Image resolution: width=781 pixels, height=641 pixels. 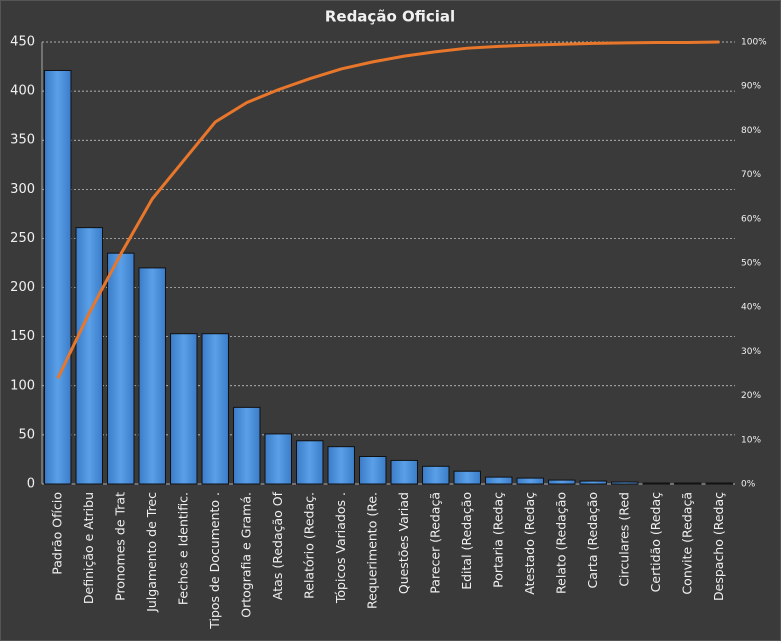 I want to click on y2-tick-label: 20%, so click(x=751, y=396).